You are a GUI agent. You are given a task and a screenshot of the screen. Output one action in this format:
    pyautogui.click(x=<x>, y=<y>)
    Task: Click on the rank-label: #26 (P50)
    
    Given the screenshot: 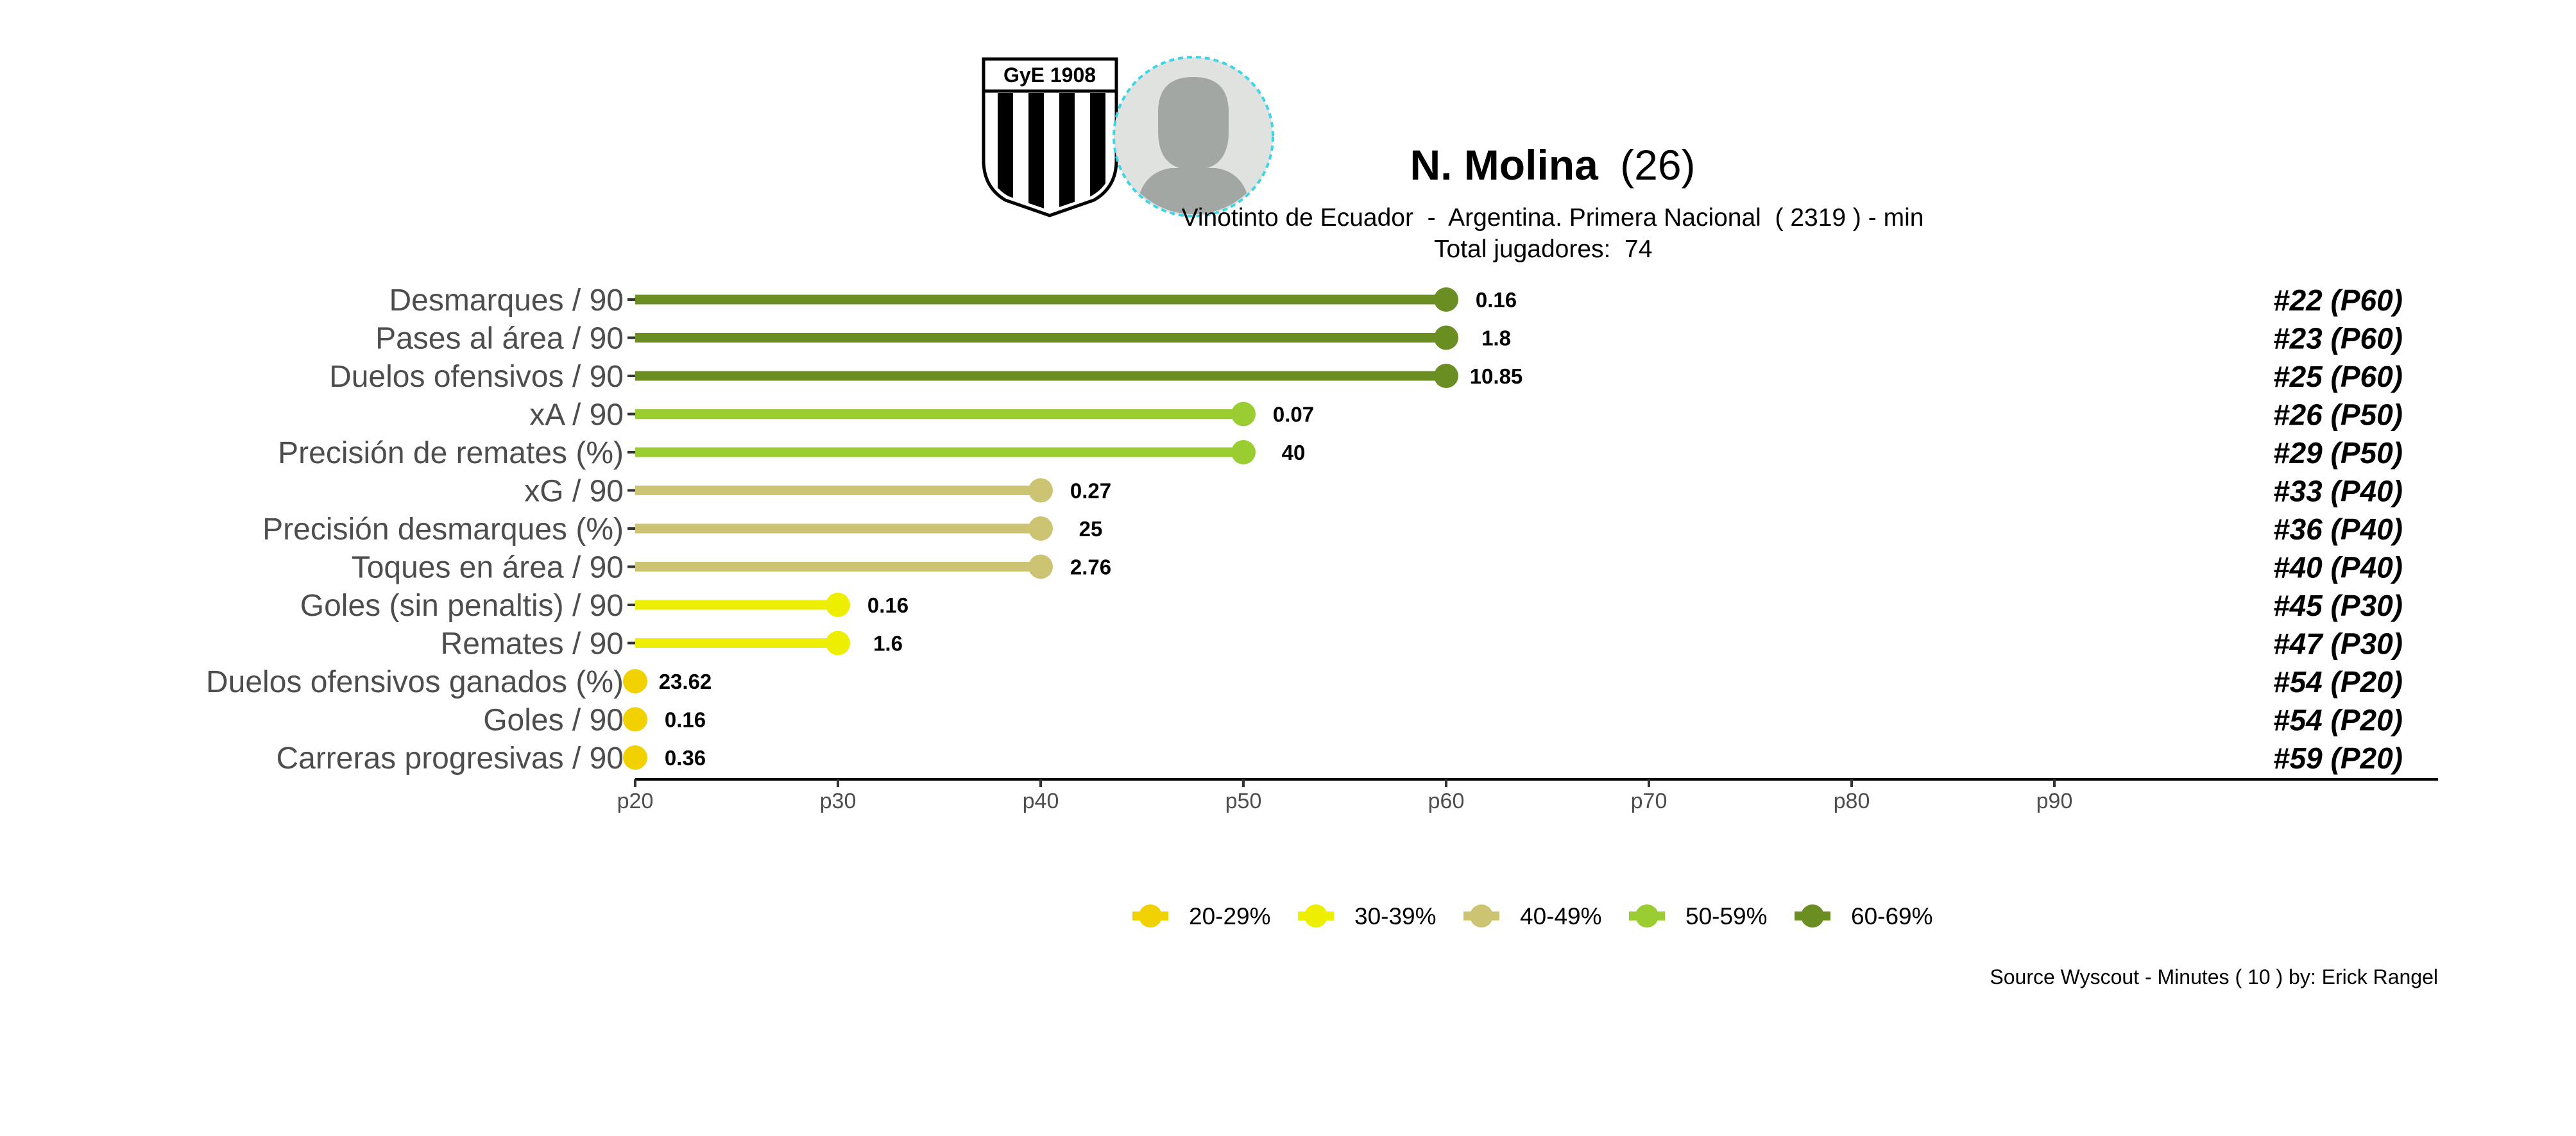 What is the action you would take?
    pyautogui.click(x=2338, y=415)
    